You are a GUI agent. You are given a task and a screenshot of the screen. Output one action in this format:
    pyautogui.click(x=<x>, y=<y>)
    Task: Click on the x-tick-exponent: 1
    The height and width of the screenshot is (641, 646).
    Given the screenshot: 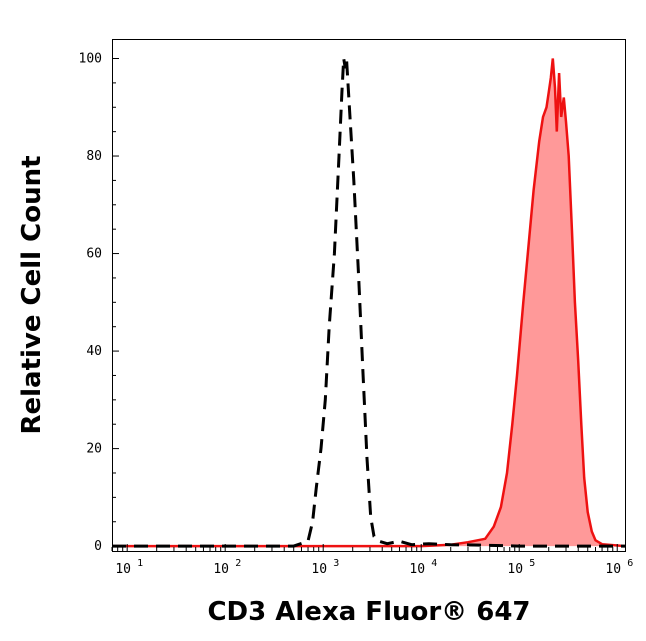 What is the action you would take?
    pyautogui.click(x=140, y=563)
    